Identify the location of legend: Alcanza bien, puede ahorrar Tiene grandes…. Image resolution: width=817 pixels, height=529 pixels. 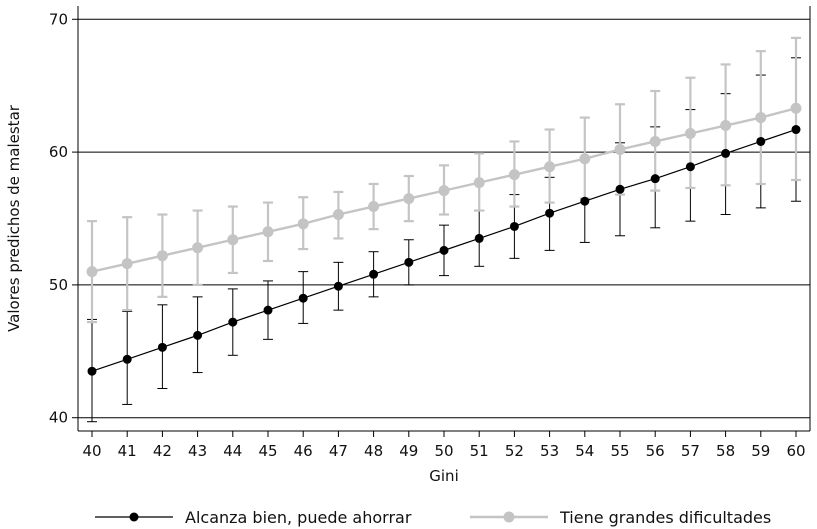
(433, 517).